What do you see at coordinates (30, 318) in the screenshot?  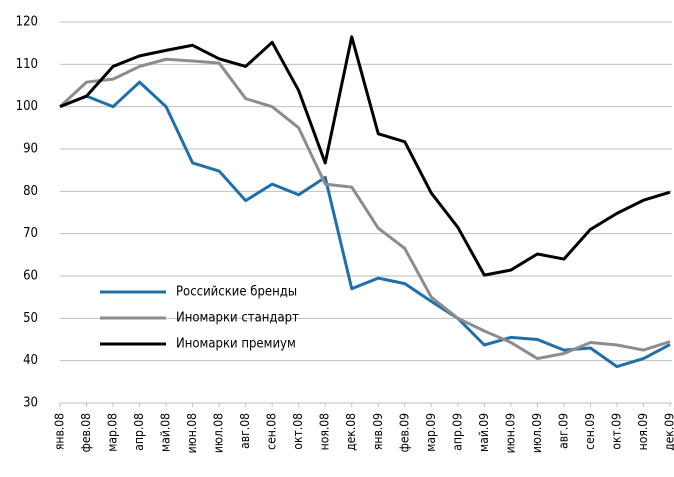 I see `y-tick-label: 50` at bounding box center [30, 318].